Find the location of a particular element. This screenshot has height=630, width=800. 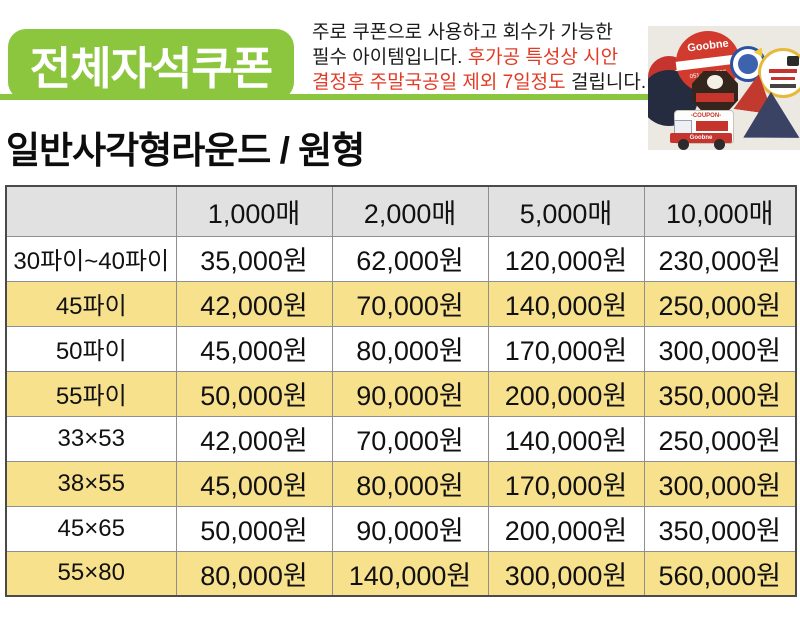

brand-circle-label: Goobne is located at coordinates (708, 46).